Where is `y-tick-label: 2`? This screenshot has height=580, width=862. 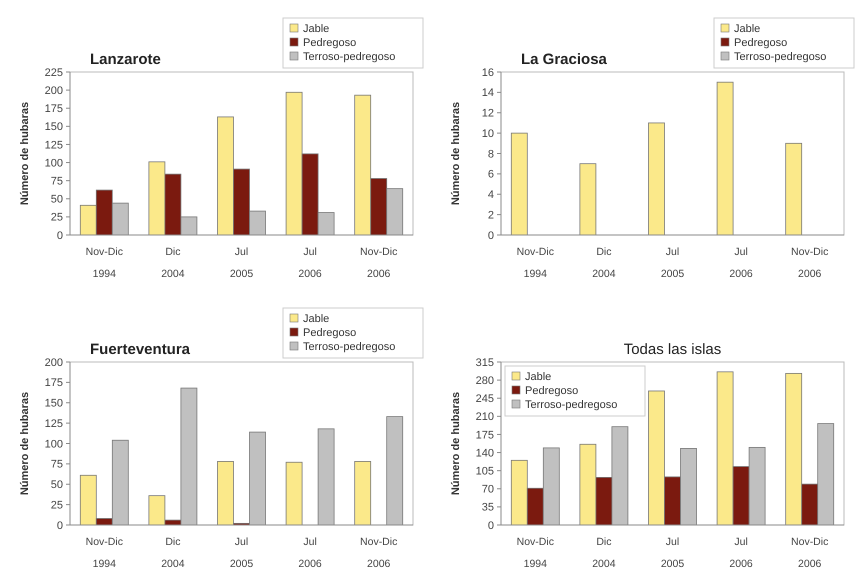 y-tick-label: 2 is located at coordinates (491, 215).